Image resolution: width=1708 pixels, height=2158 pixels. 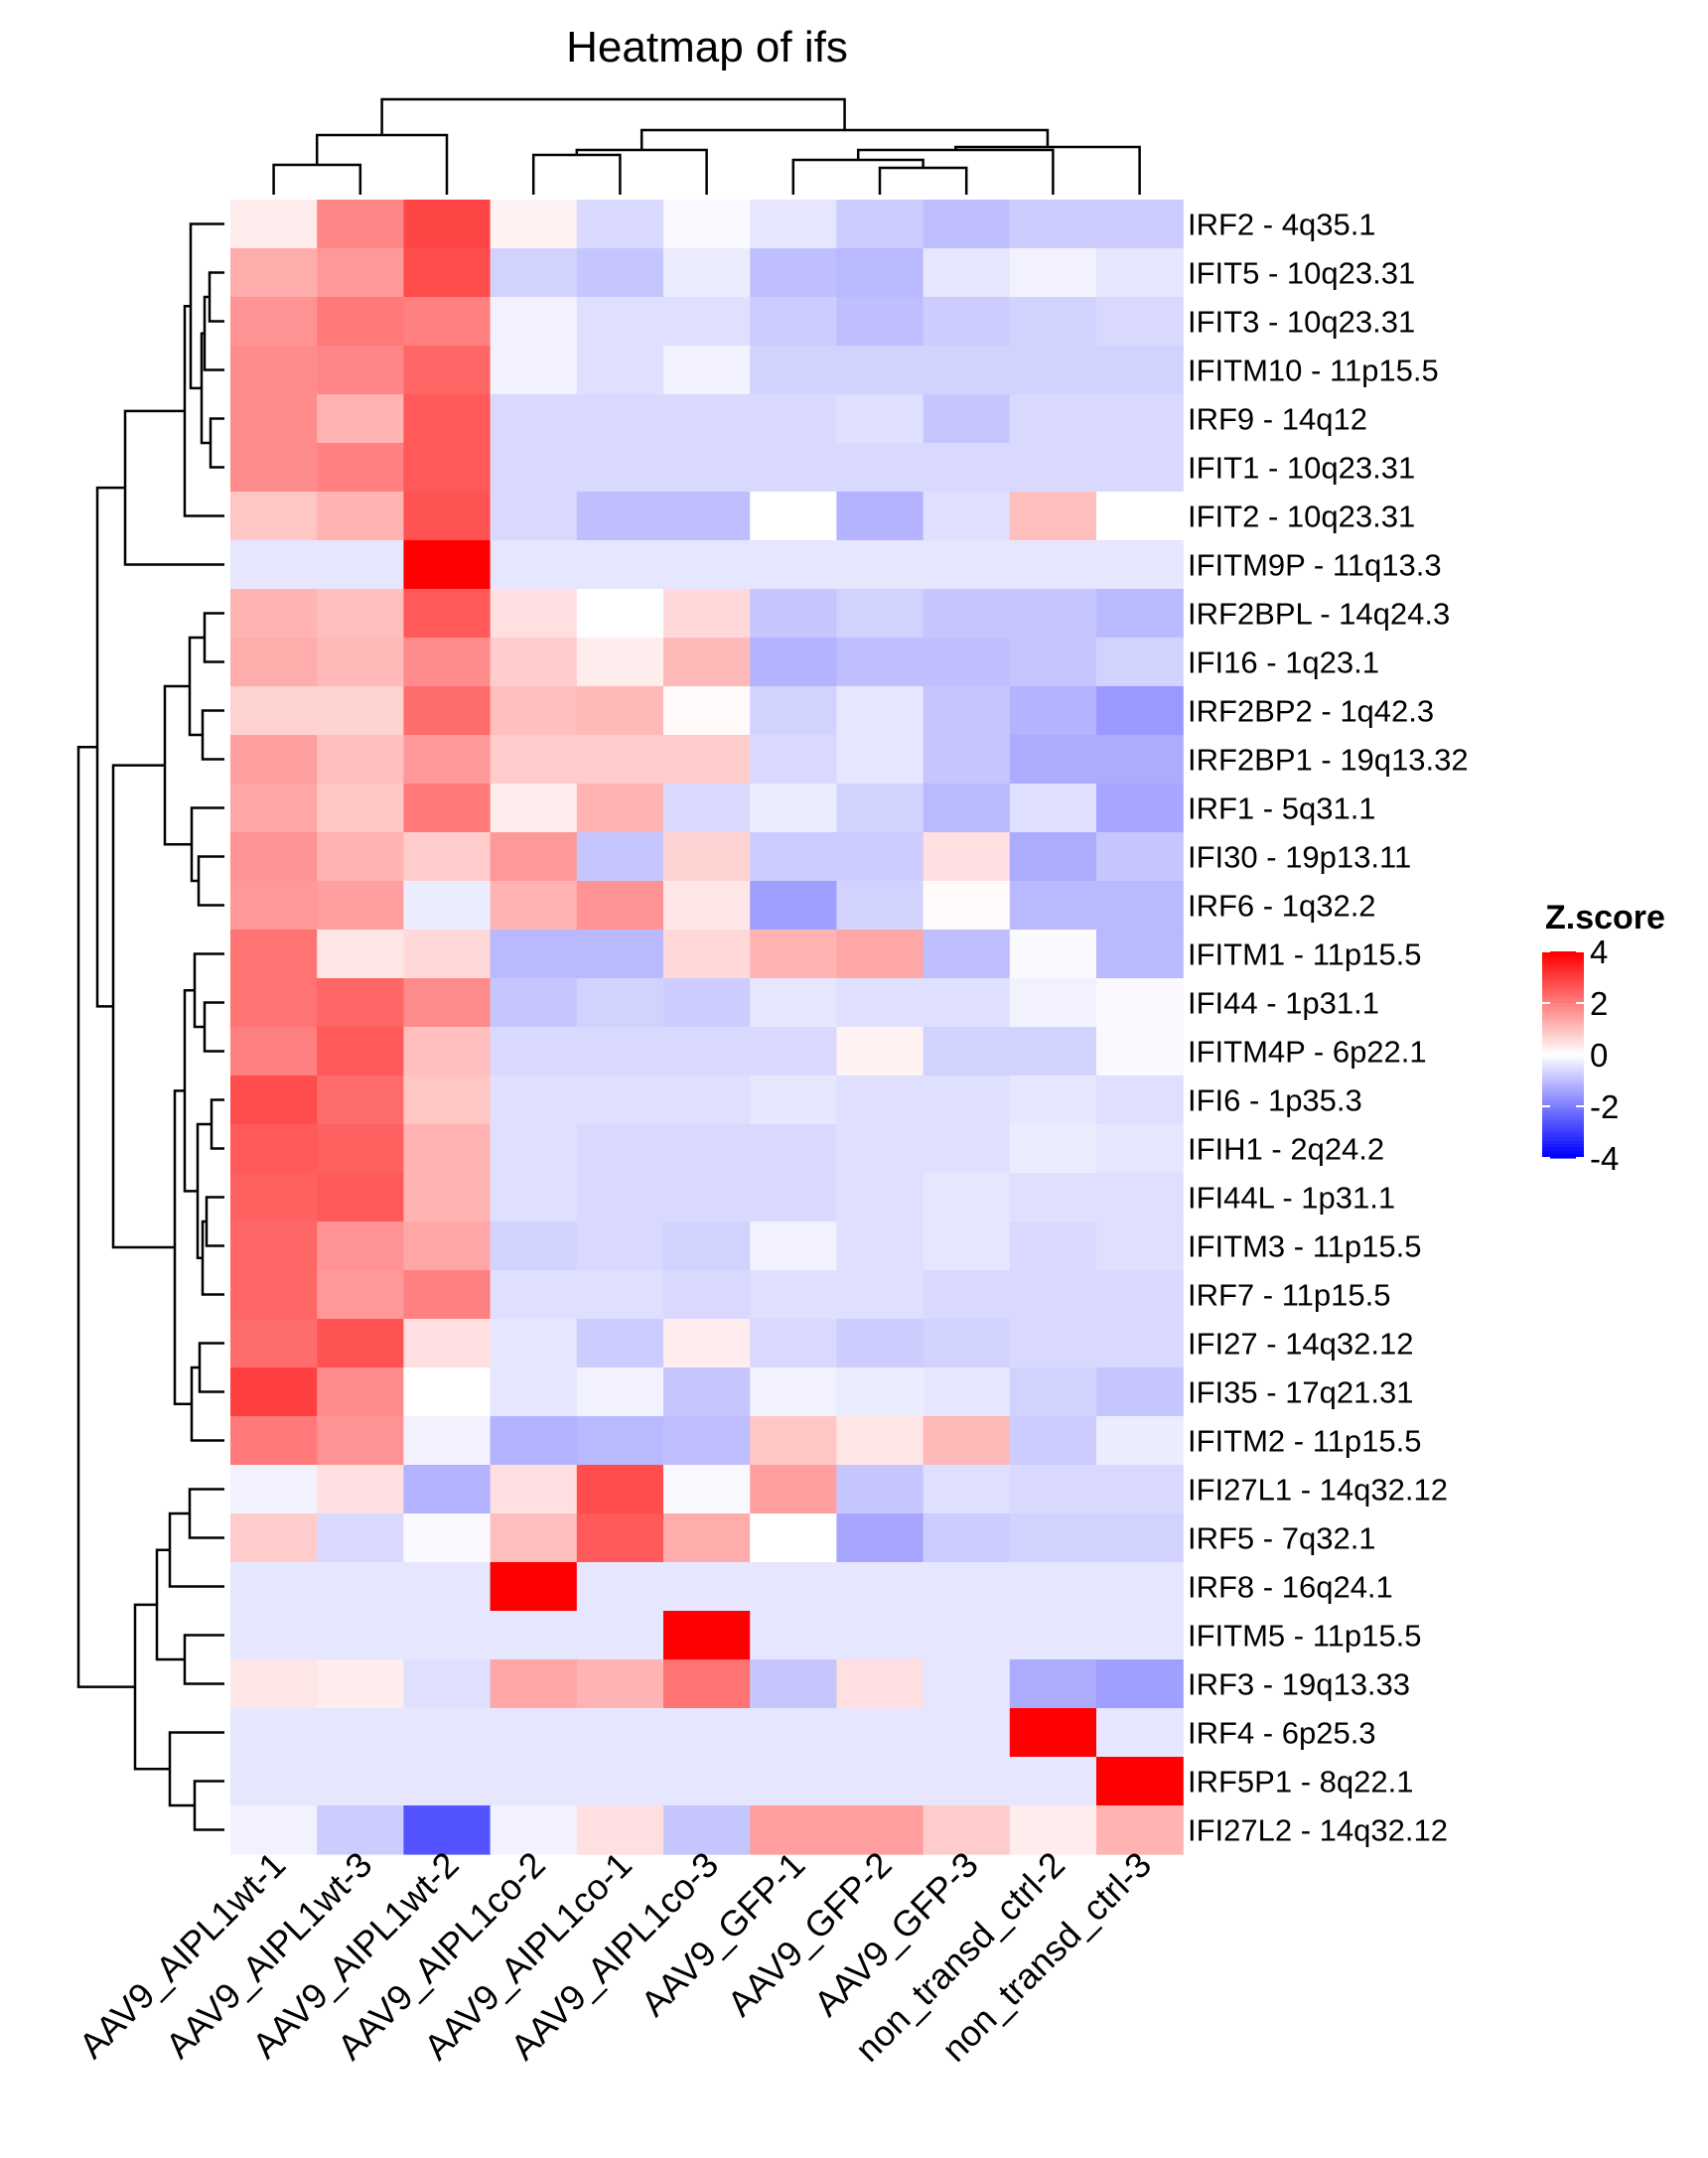 I want to click on row-label: IFI27 - 14q32.12, so click(x=1301, y=1344).